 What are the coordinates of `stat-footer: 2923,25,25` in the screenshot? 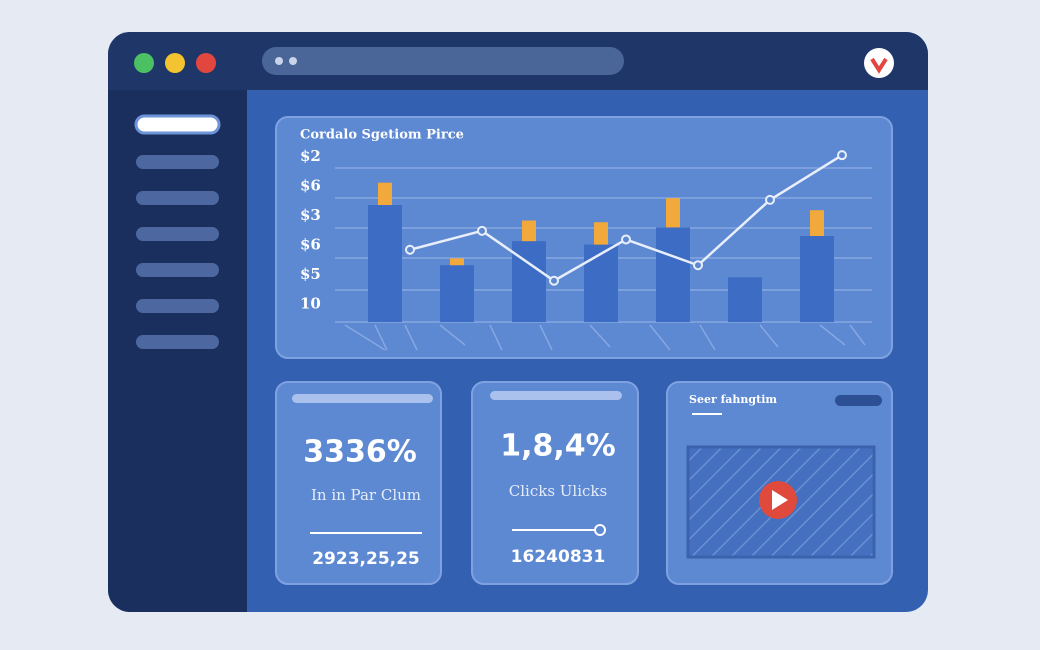 It's located at (366, 559).